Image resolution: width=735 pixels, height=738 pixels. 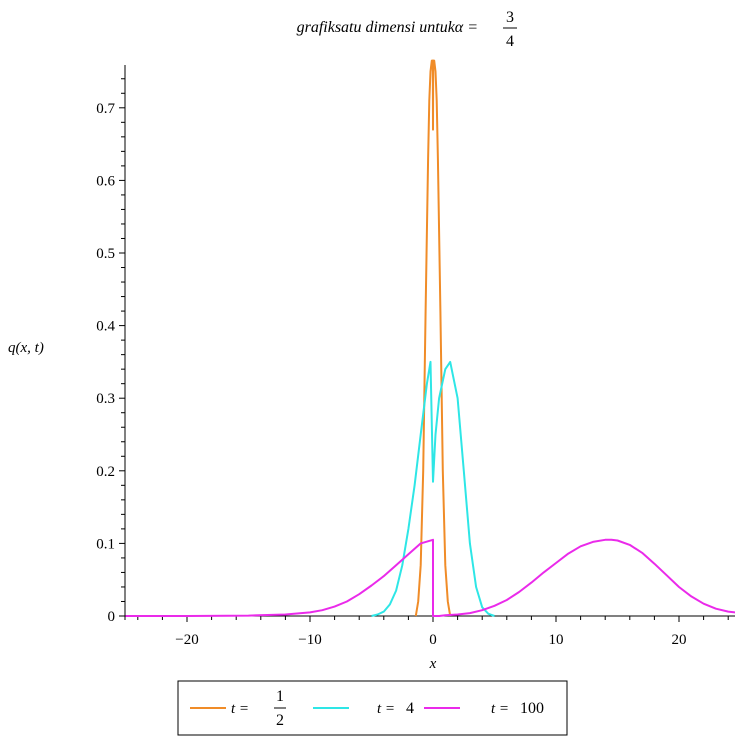 What do you see at coordinates (105, 254) in the screenshot?
I see `y-tick-label: 0.5` at bounding box center [105, 254].